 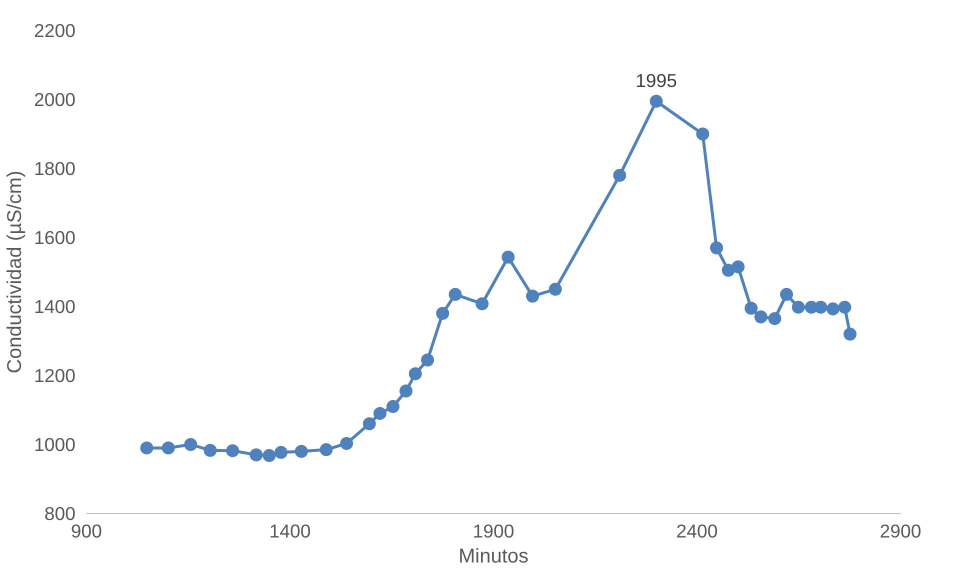 What do you see at coordinates (55, 444) in the screenshot?
I see `y-tick-label: 1000` at bounding box center [55, 444].